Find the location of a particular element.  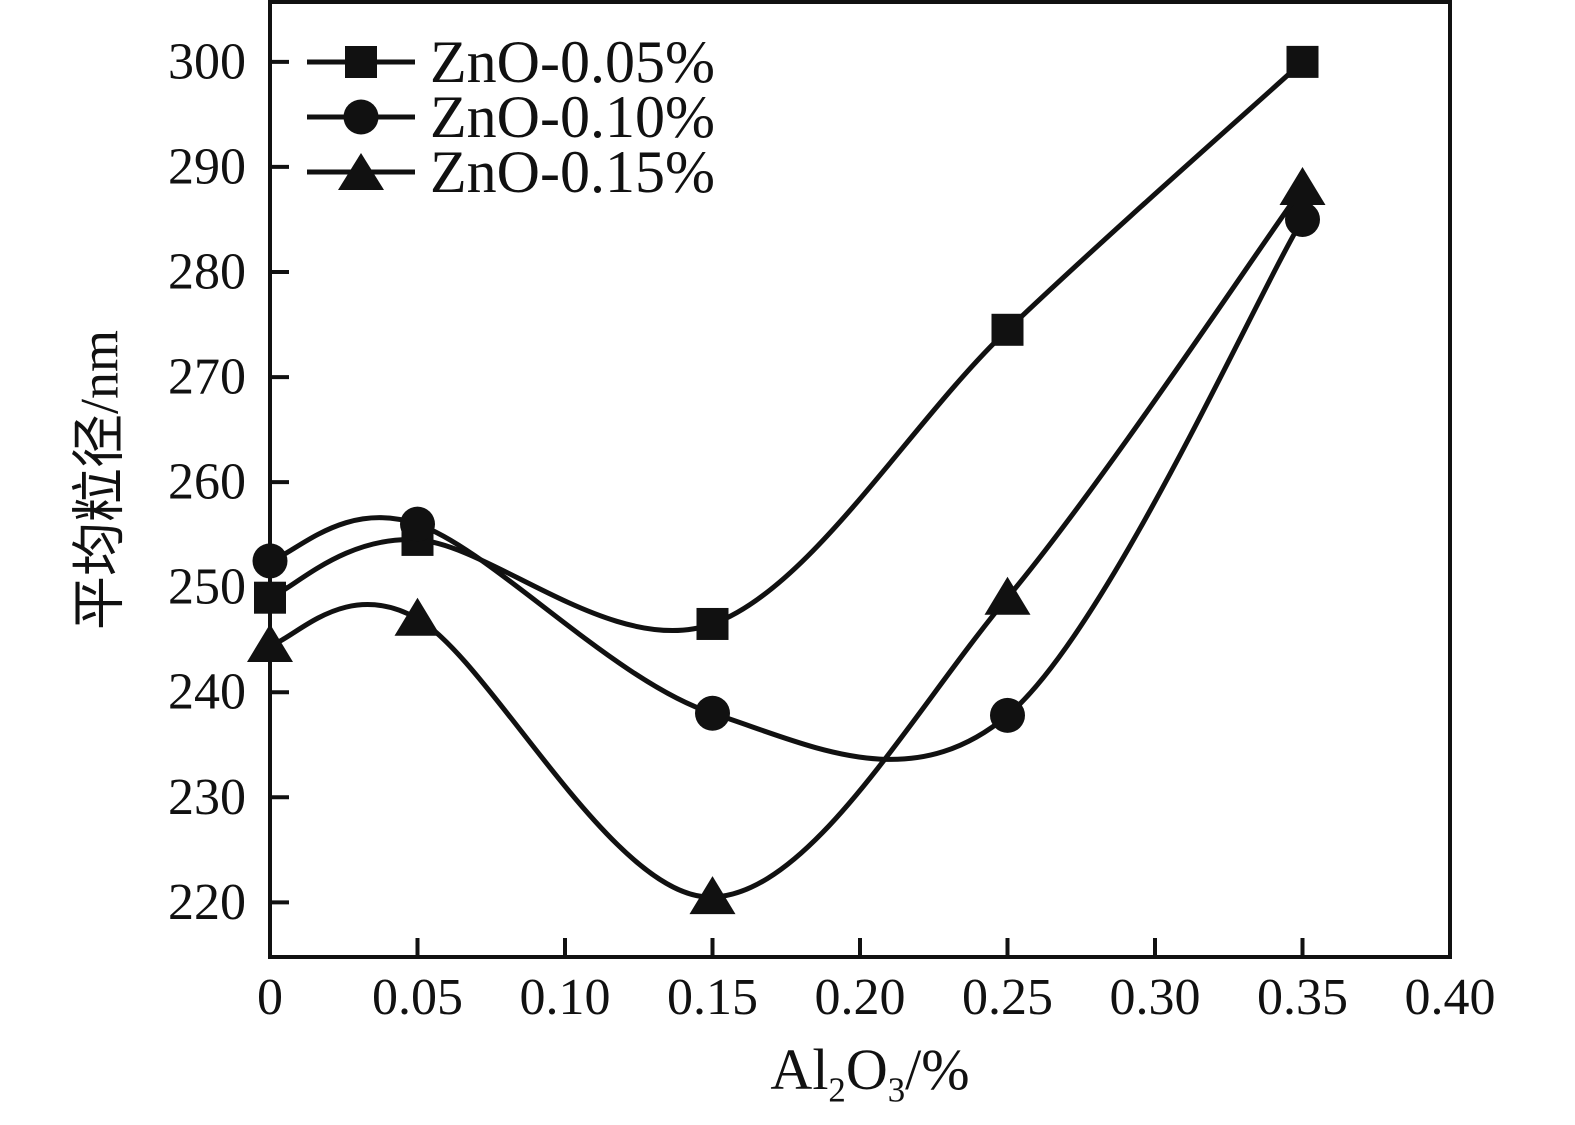

x-axis-label-text: O is located at coordinates (866, 1069).